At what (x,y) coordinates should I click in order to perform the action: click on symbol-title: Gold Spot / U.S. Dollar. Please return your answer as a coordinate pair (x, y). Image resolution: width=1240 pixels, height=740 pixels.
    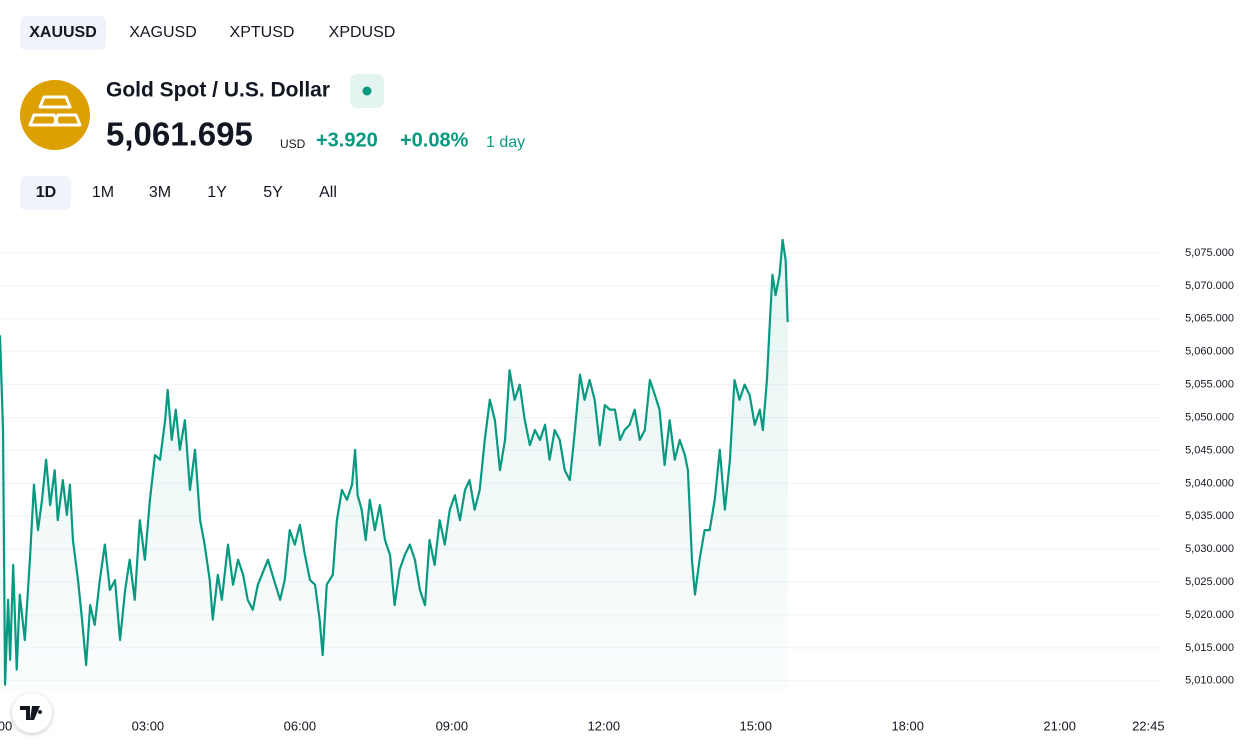
    Looking at the image, I should click on (218, 90).